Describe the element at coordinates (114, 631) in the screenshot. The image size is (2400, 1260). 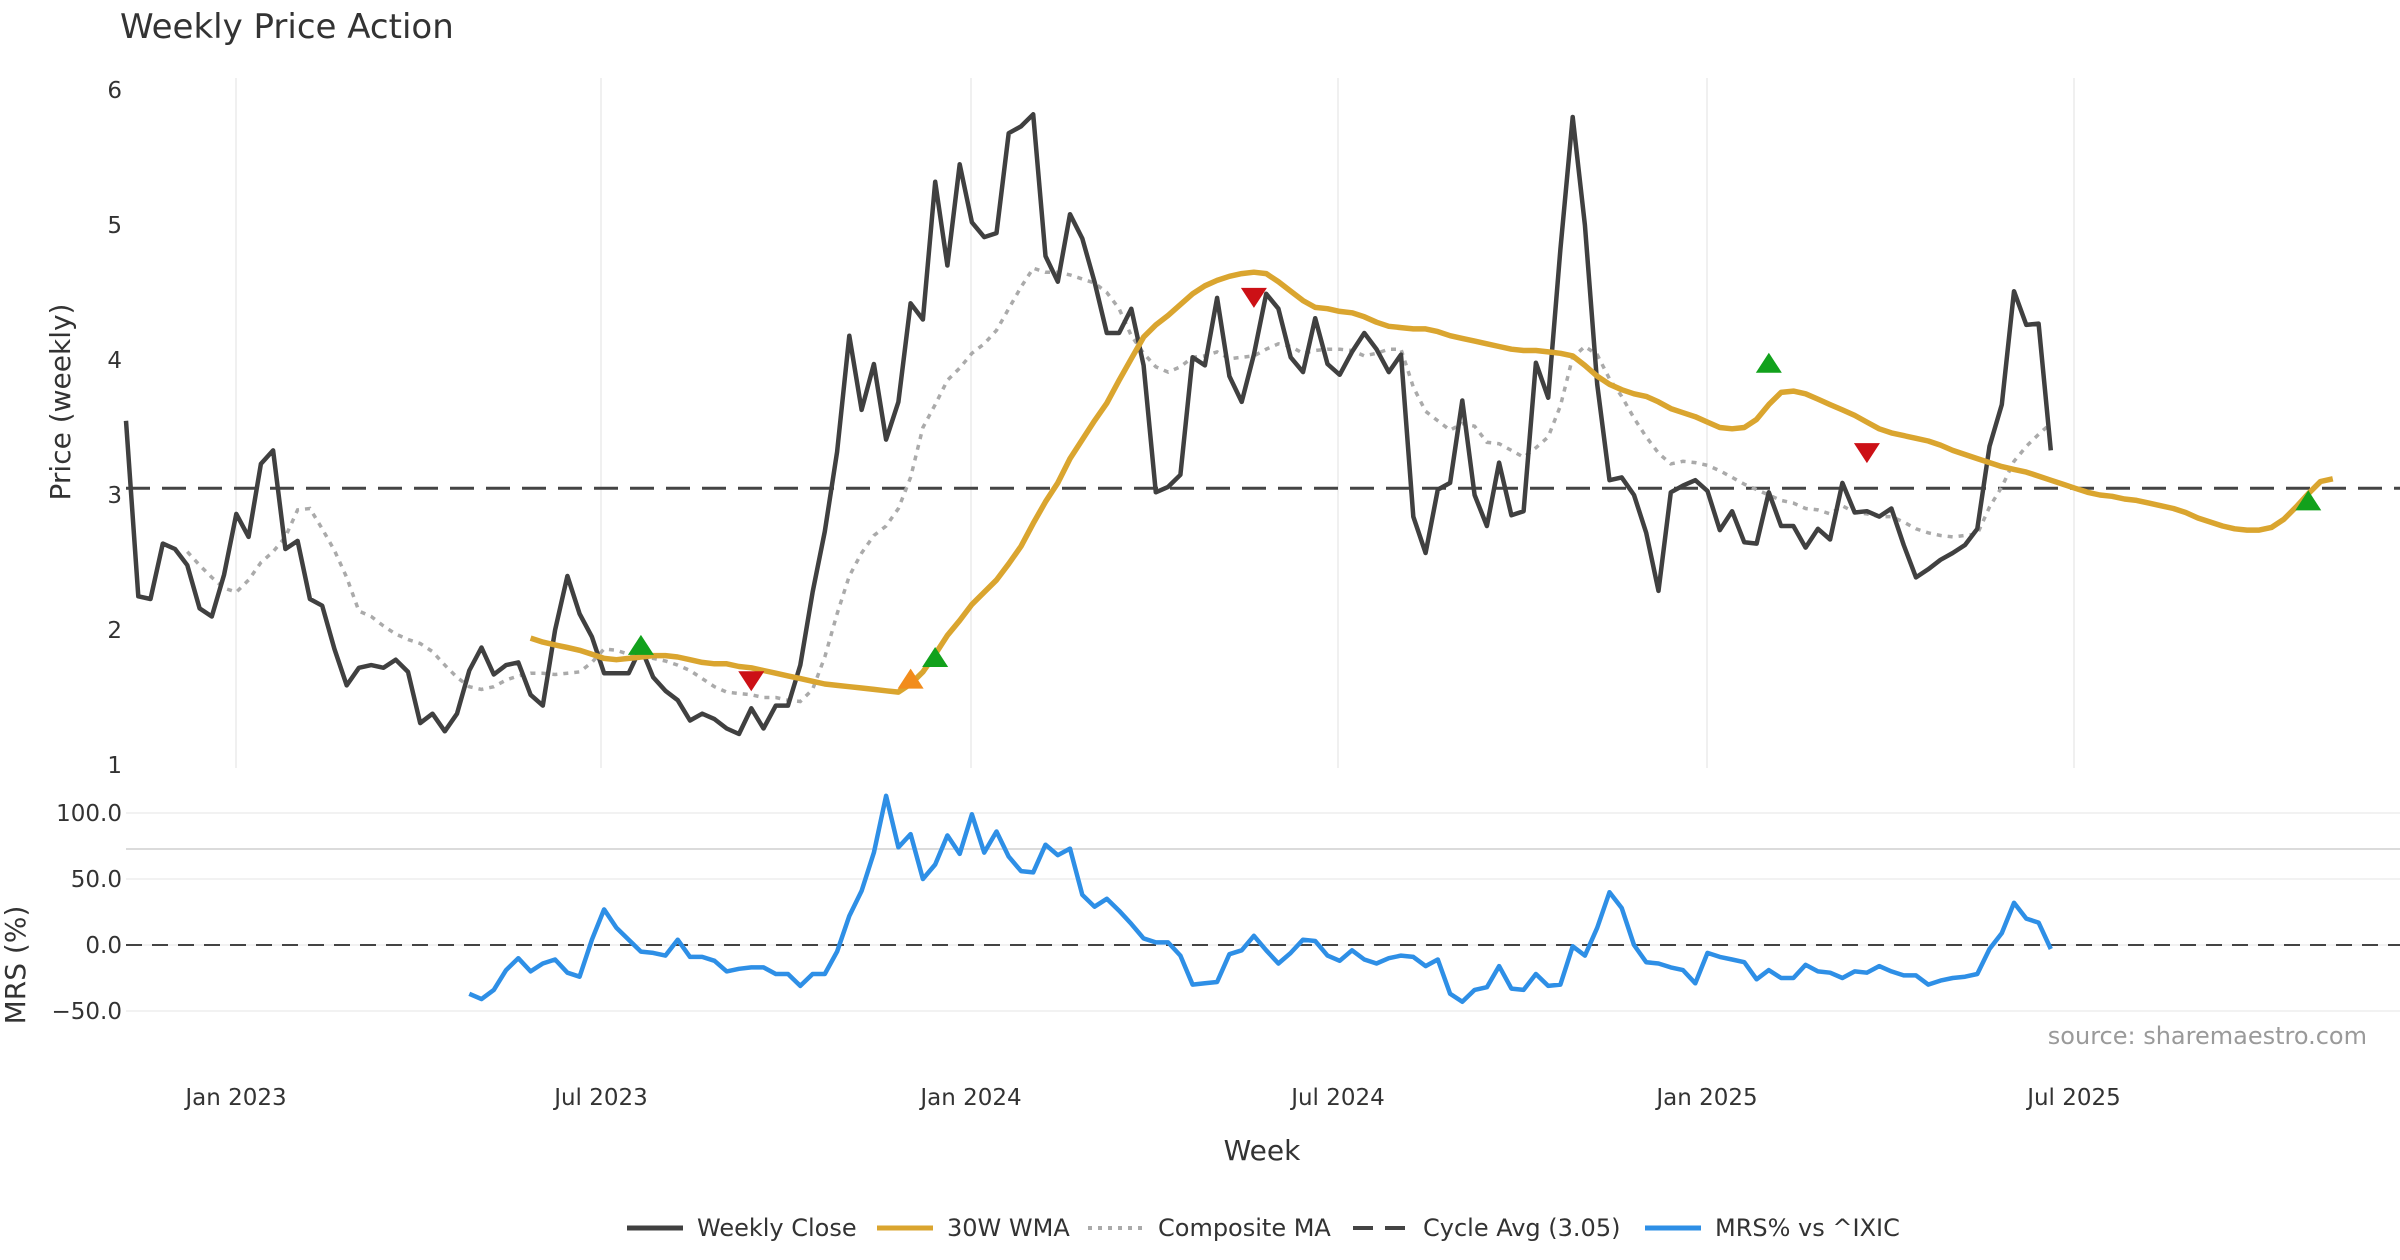
I see `price-y-tick: 2` at that location.